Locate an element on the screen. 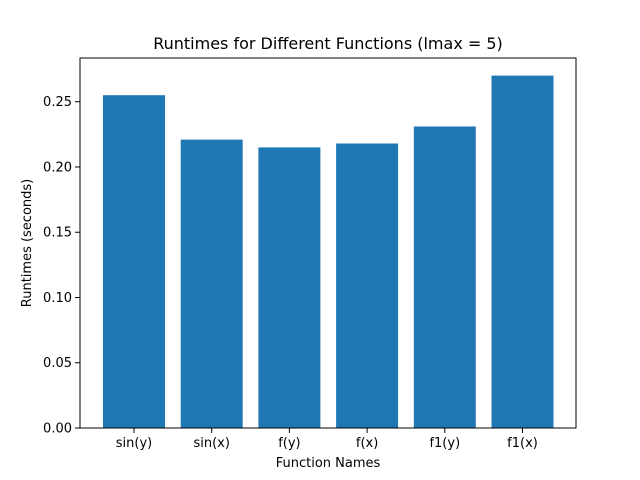 The height and width of the screenshot is (480, 640). x-tick-label: f(y) is located at coordinates (289, 443).